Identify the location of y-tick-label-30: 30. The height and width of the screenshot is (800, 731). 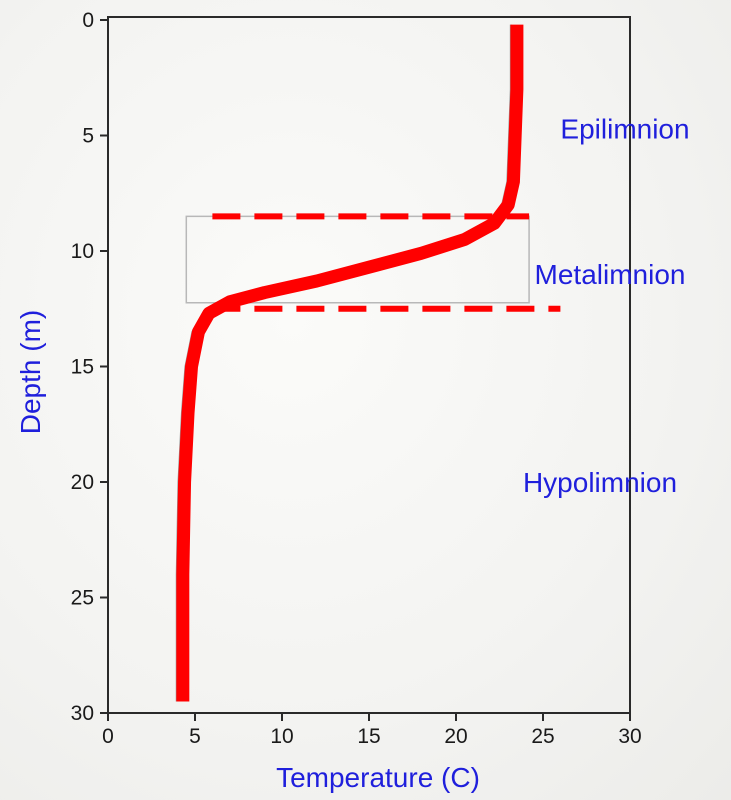
(82, 713).